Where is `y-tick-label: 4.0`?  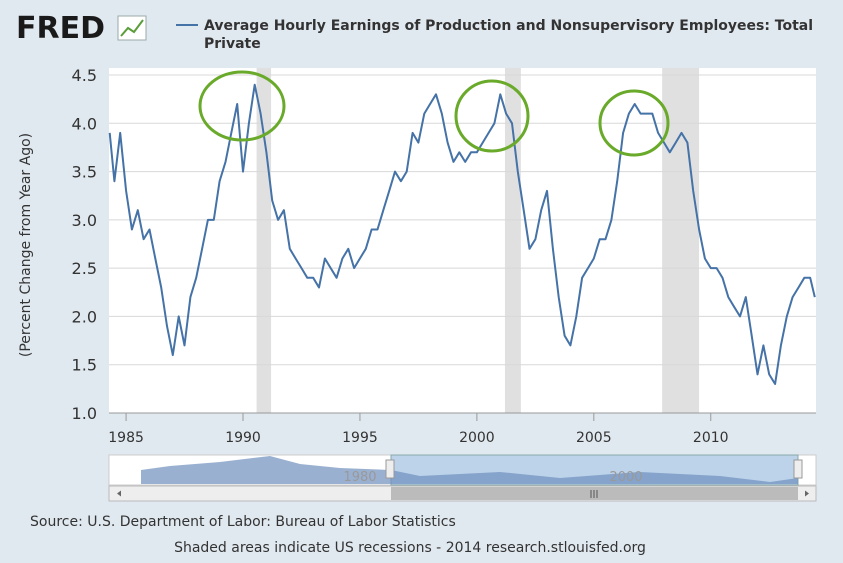
y-tick-label: 4.0 is located at coordinates (84, 123).